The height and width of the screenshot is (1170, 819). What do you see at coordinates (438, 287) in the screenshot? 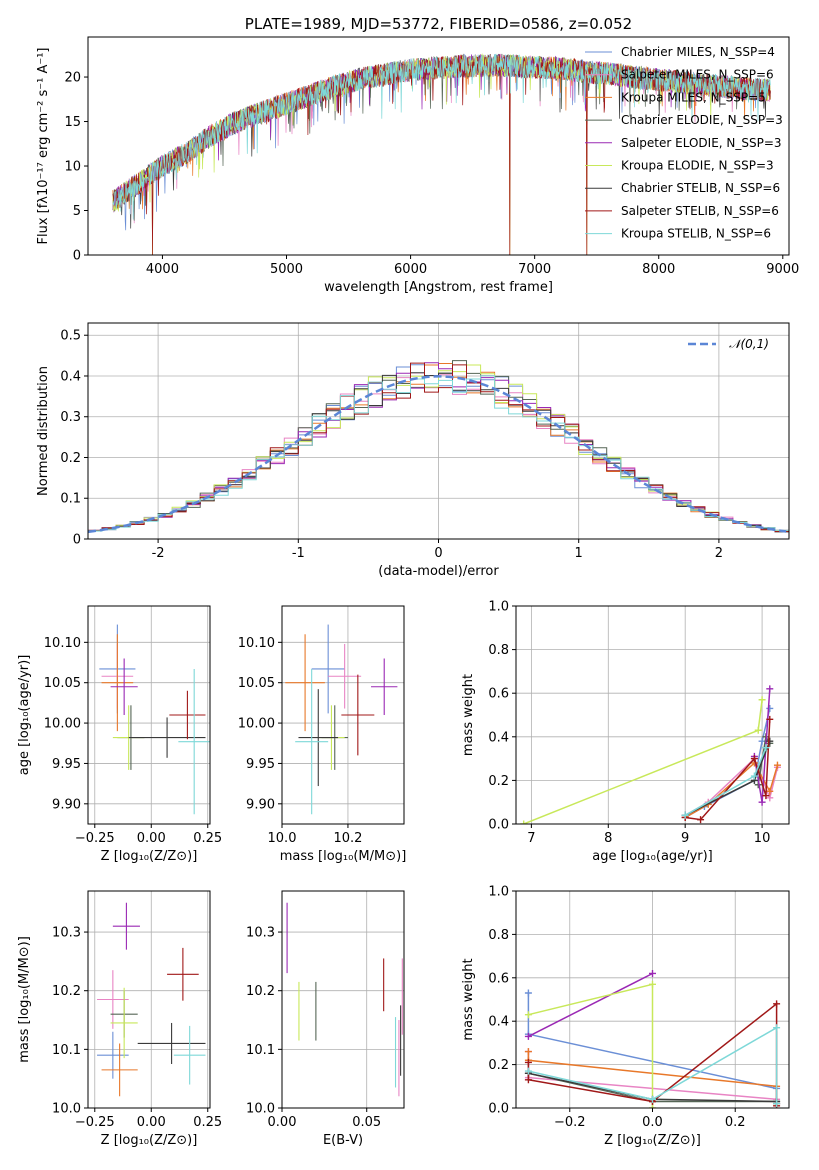
I see `x-axis-label: wavelength [Angstrom, rest frame]` at bounding box center [438, 287].